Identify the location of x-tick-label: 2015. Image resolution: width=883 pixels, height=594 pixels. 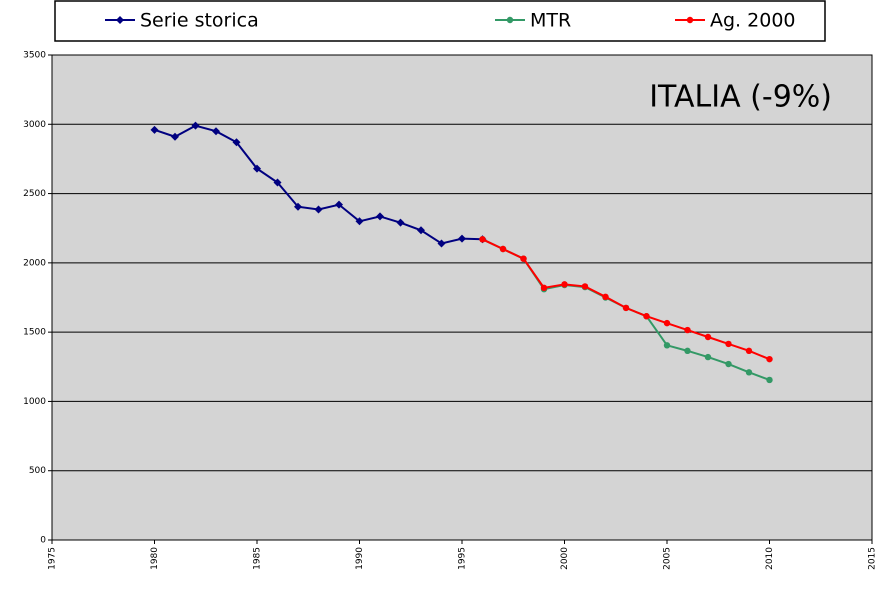
(873, 558).